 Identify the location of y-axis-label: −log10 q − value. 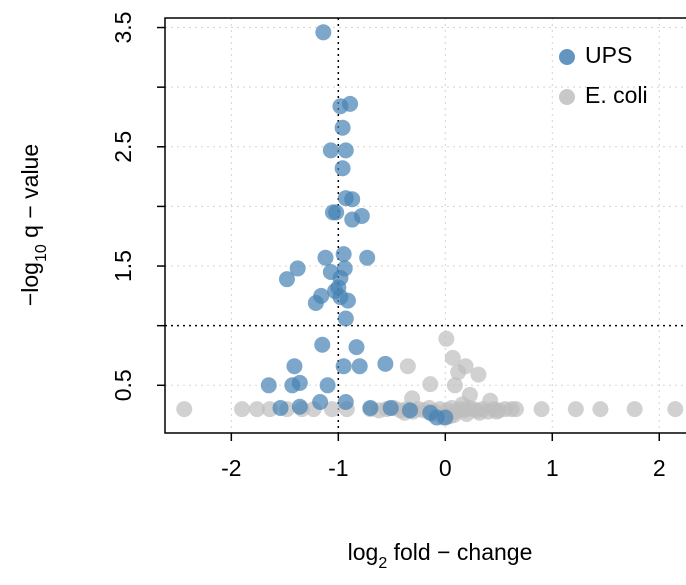
(33, 225).